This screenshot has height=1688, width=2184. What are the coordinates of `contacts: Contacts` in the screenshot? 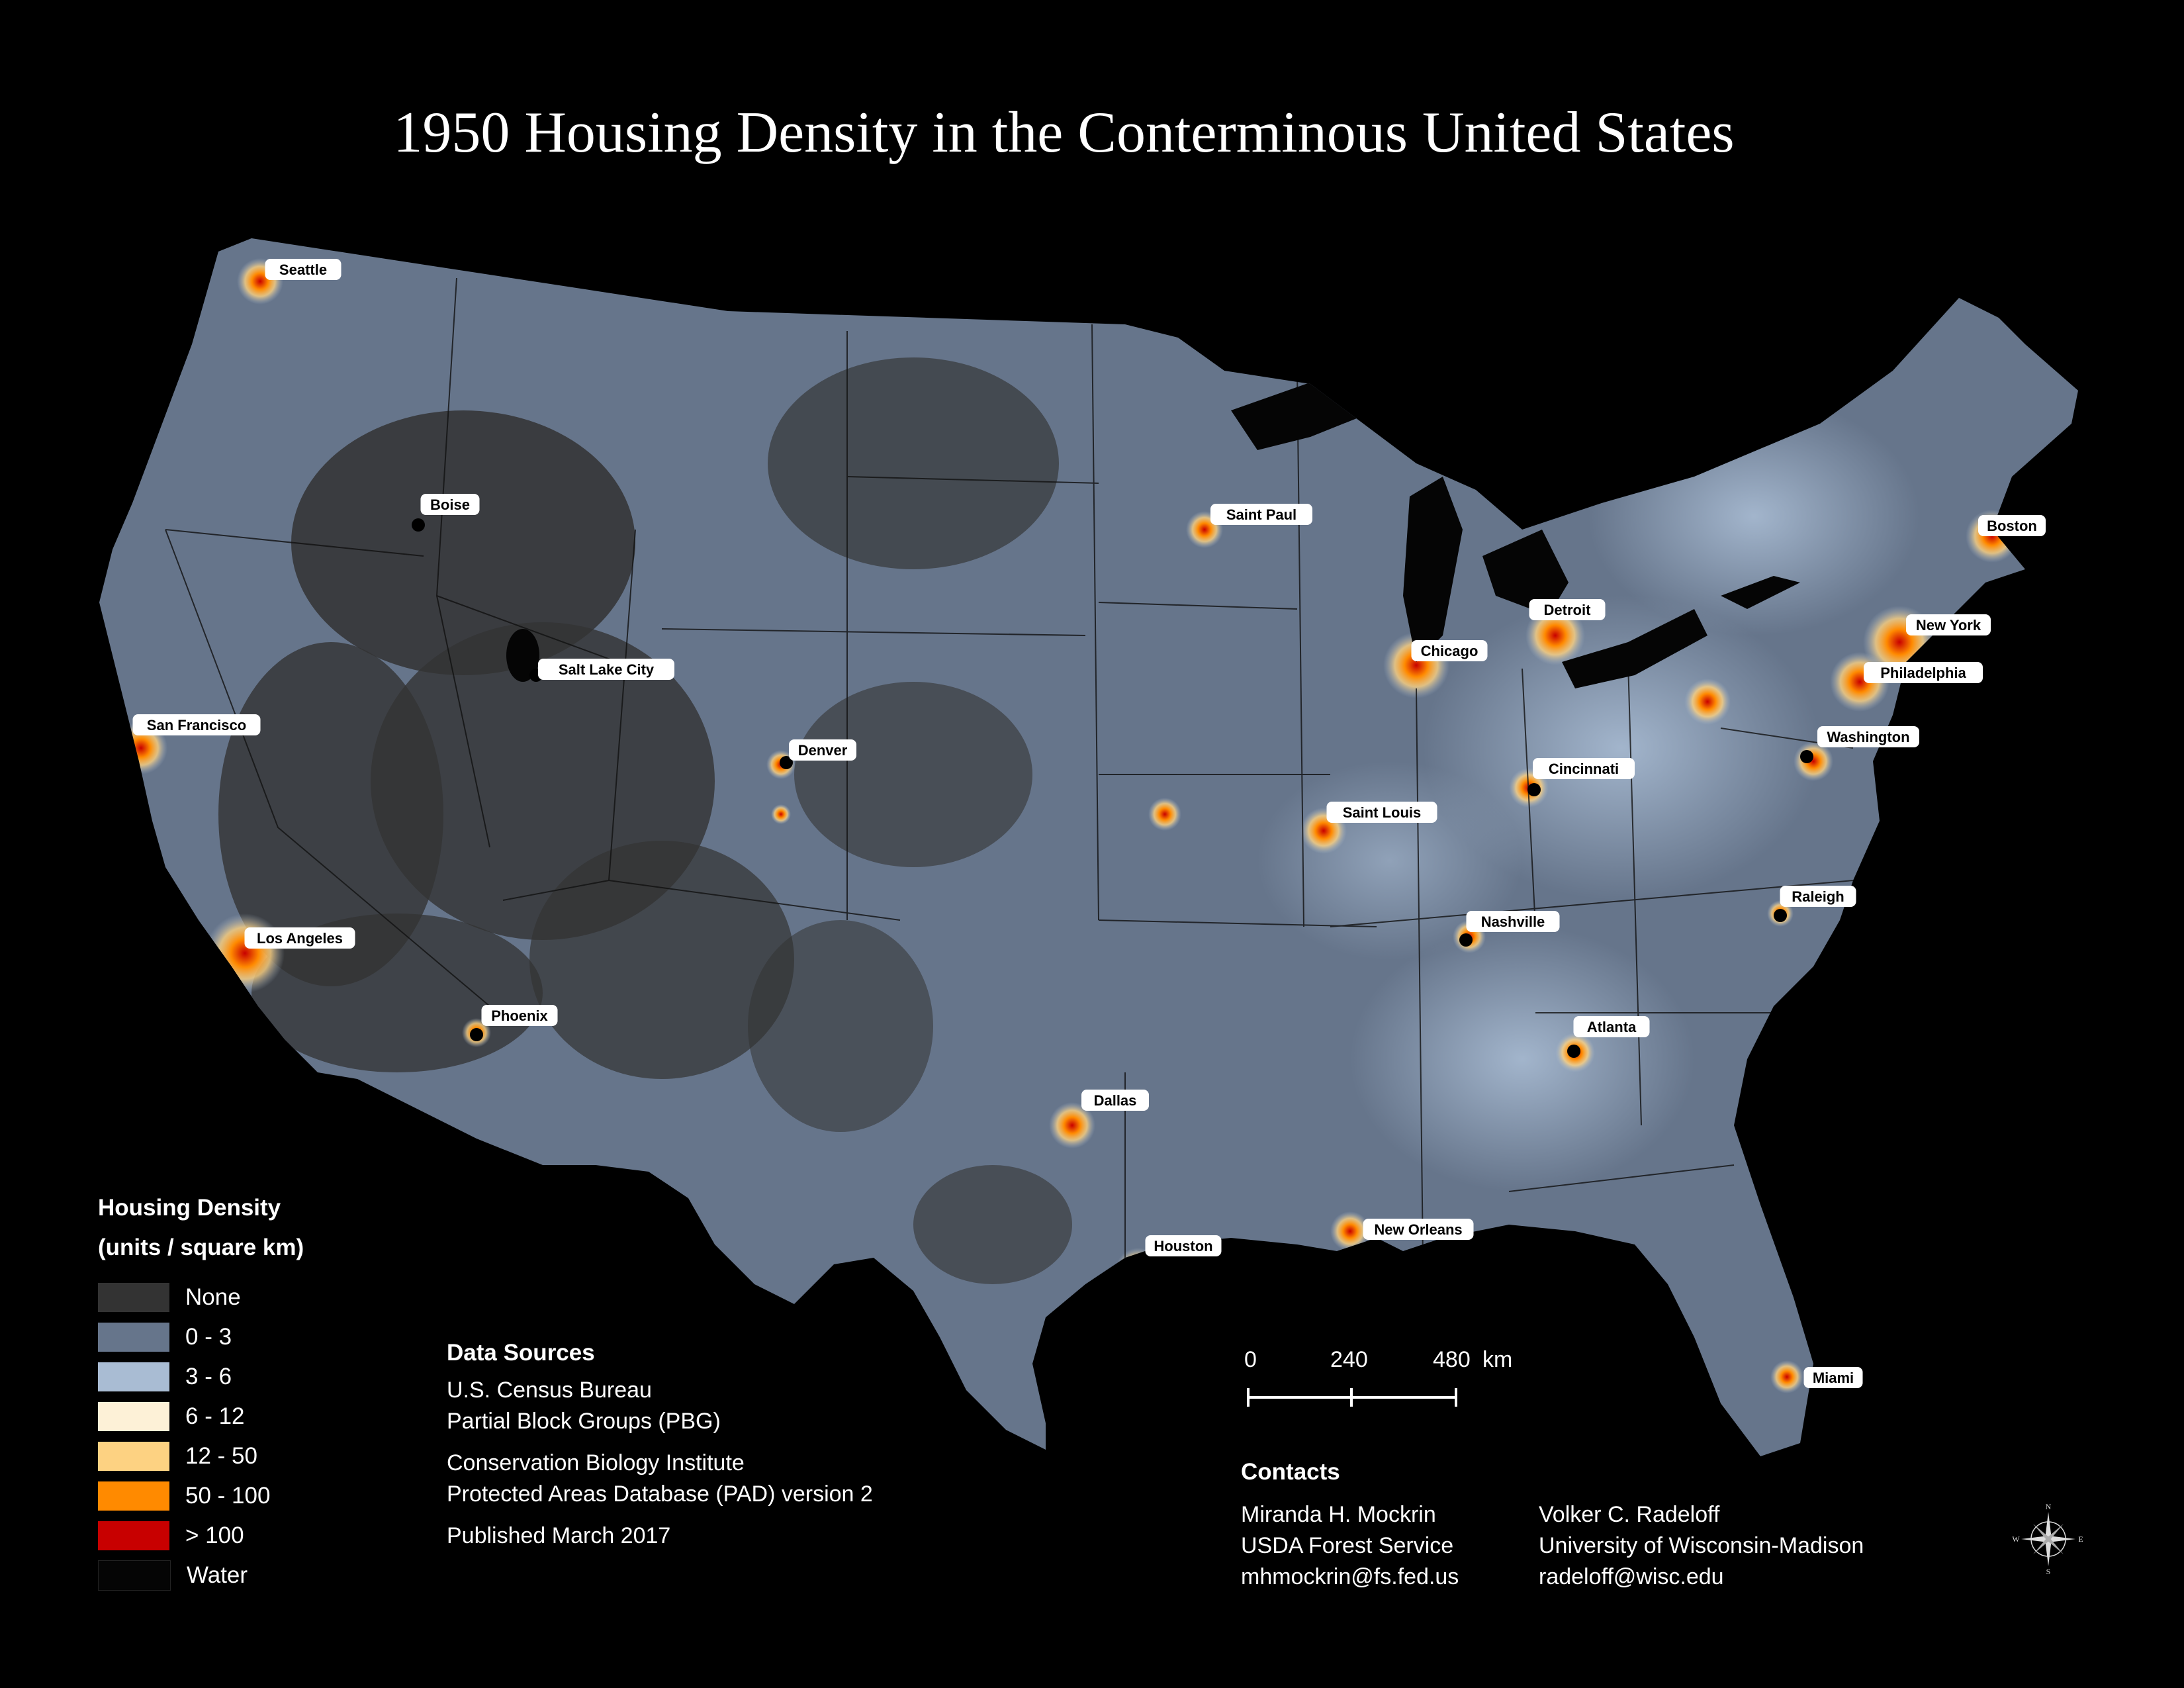 It's located at (1290, 1475).